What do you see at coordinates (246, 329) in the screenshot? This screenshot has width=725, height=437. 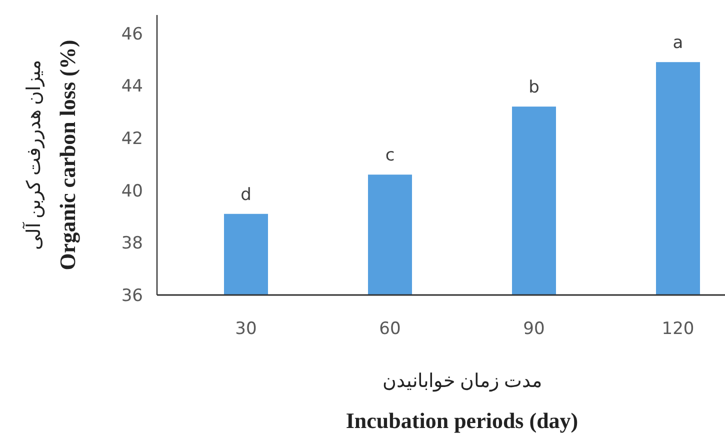 I see `x-tick-label: 30` at bounding box center [246, 329].